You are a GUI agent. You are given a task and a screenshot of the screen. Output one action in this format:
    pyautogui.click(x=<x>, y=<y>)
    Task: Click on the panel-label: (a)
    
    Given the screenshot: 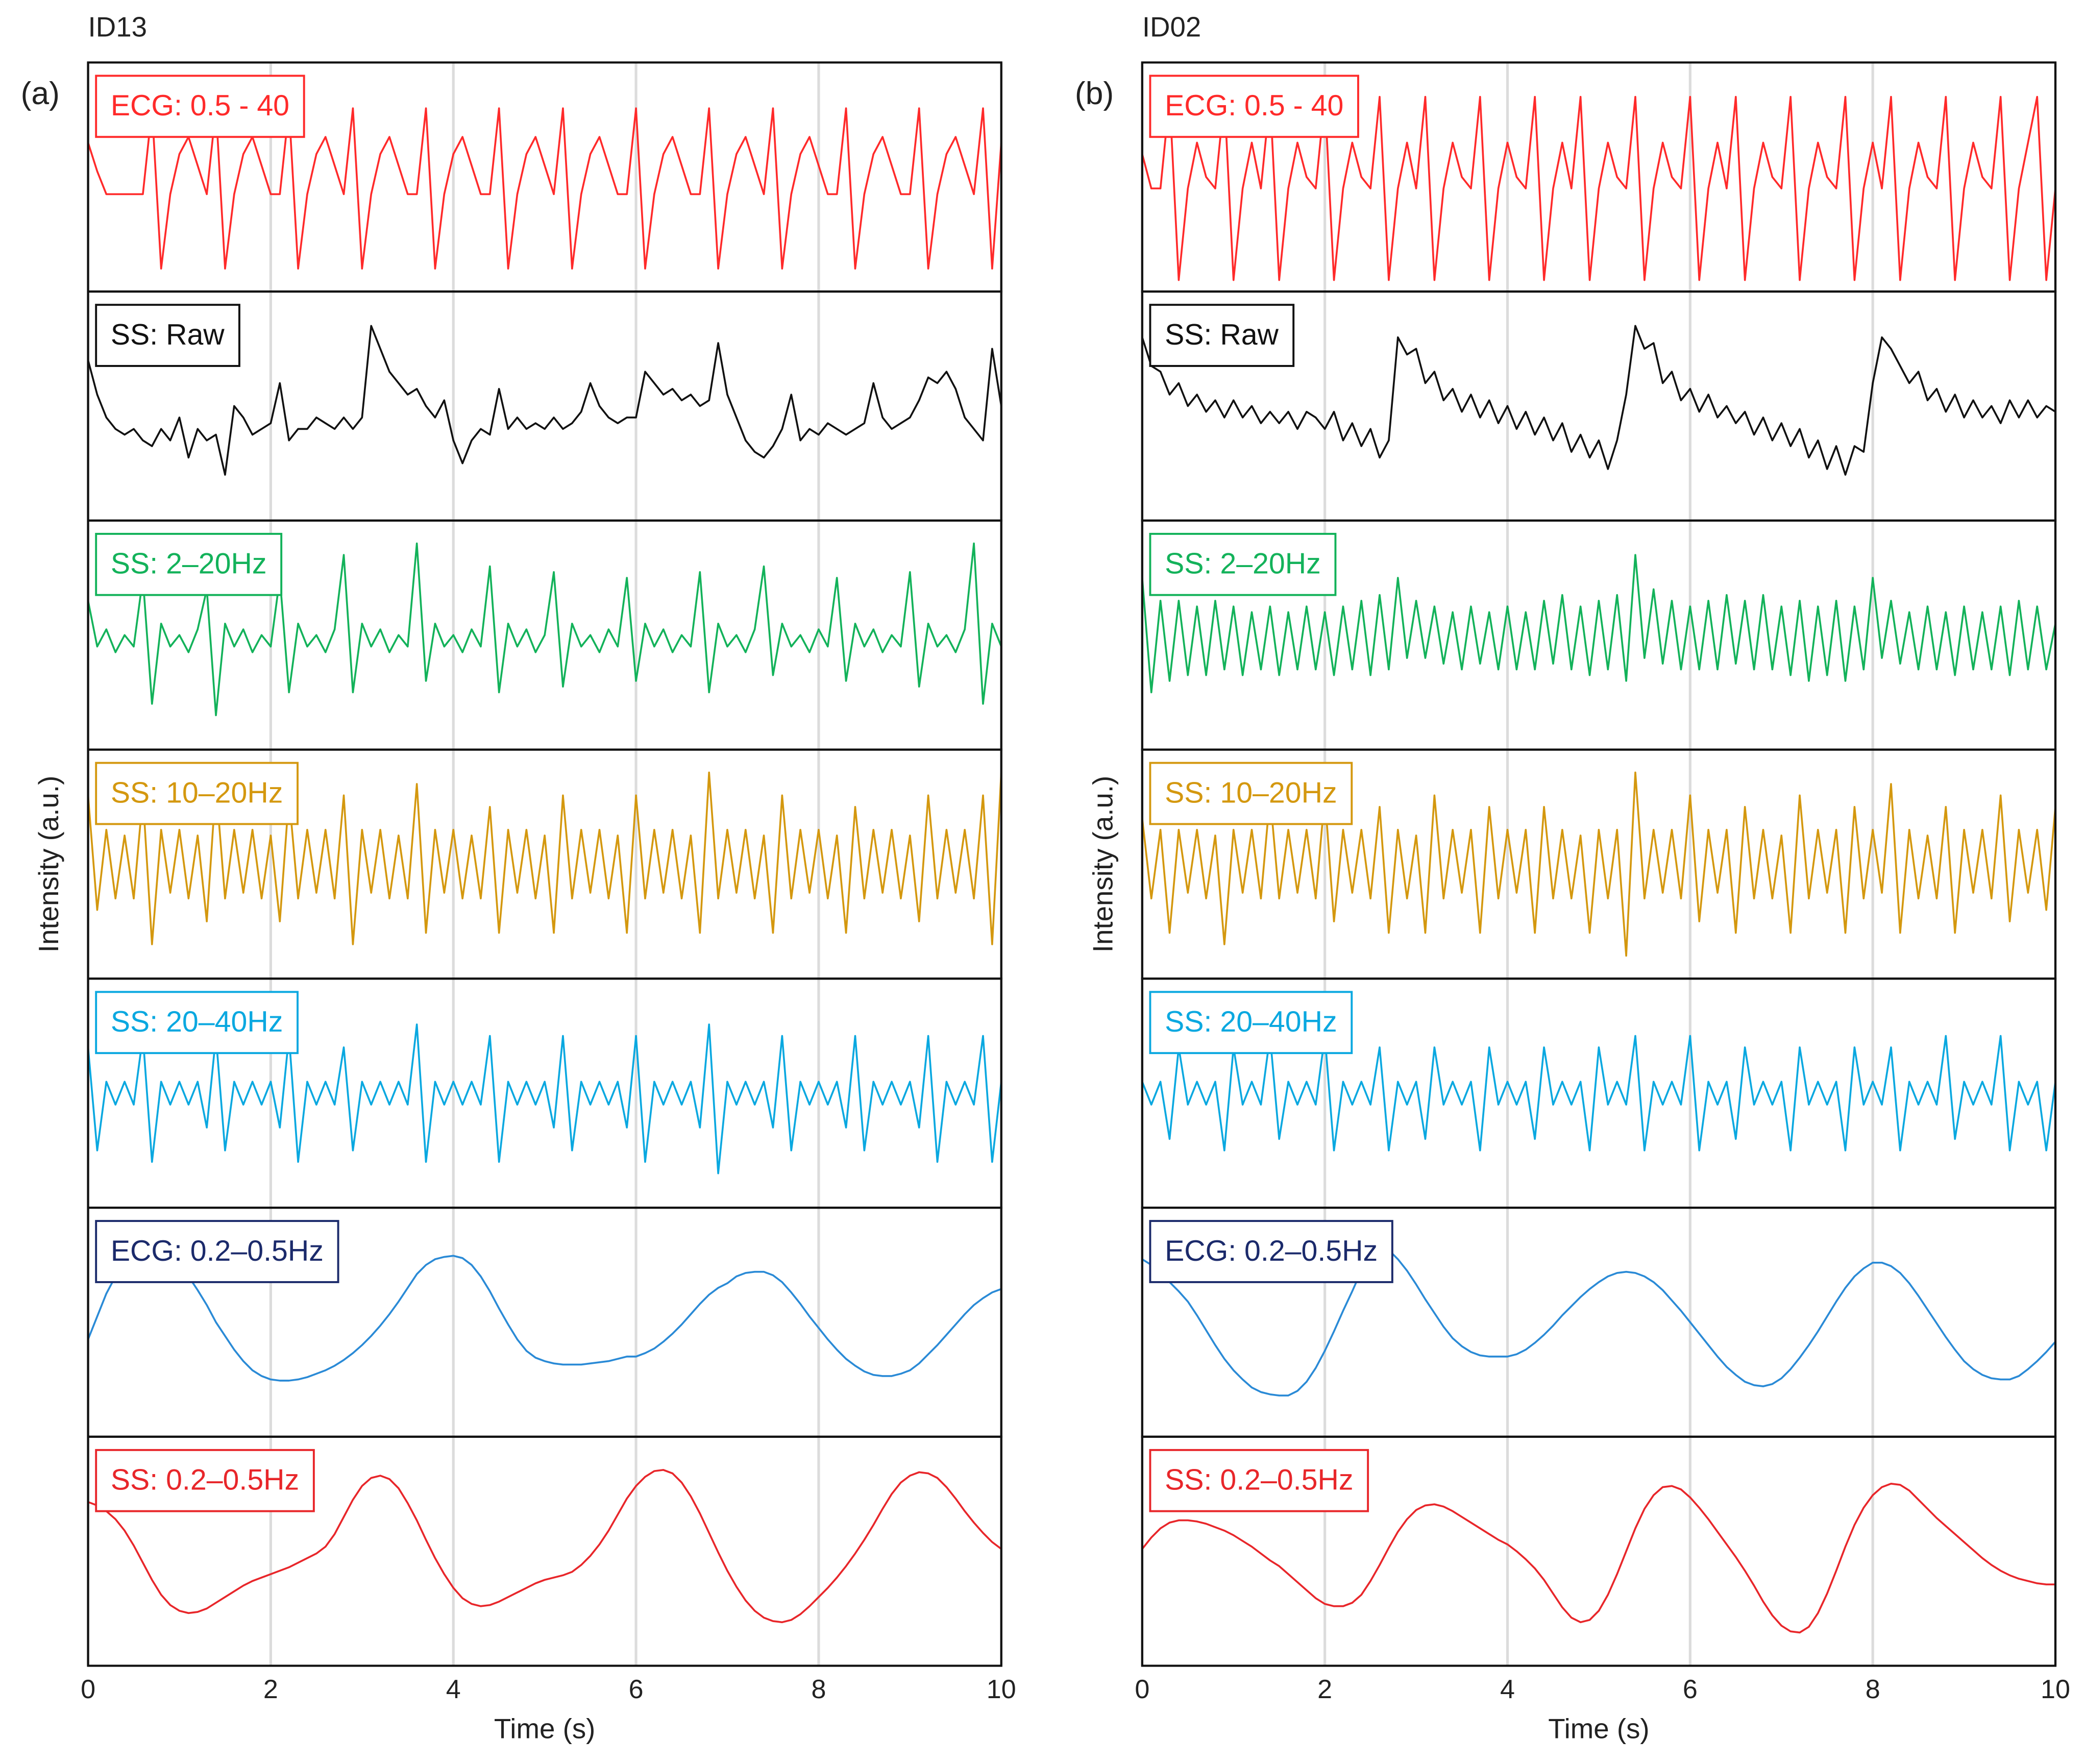 What is the action you would take?
    pyautogui.click(x=40, y=93)
    